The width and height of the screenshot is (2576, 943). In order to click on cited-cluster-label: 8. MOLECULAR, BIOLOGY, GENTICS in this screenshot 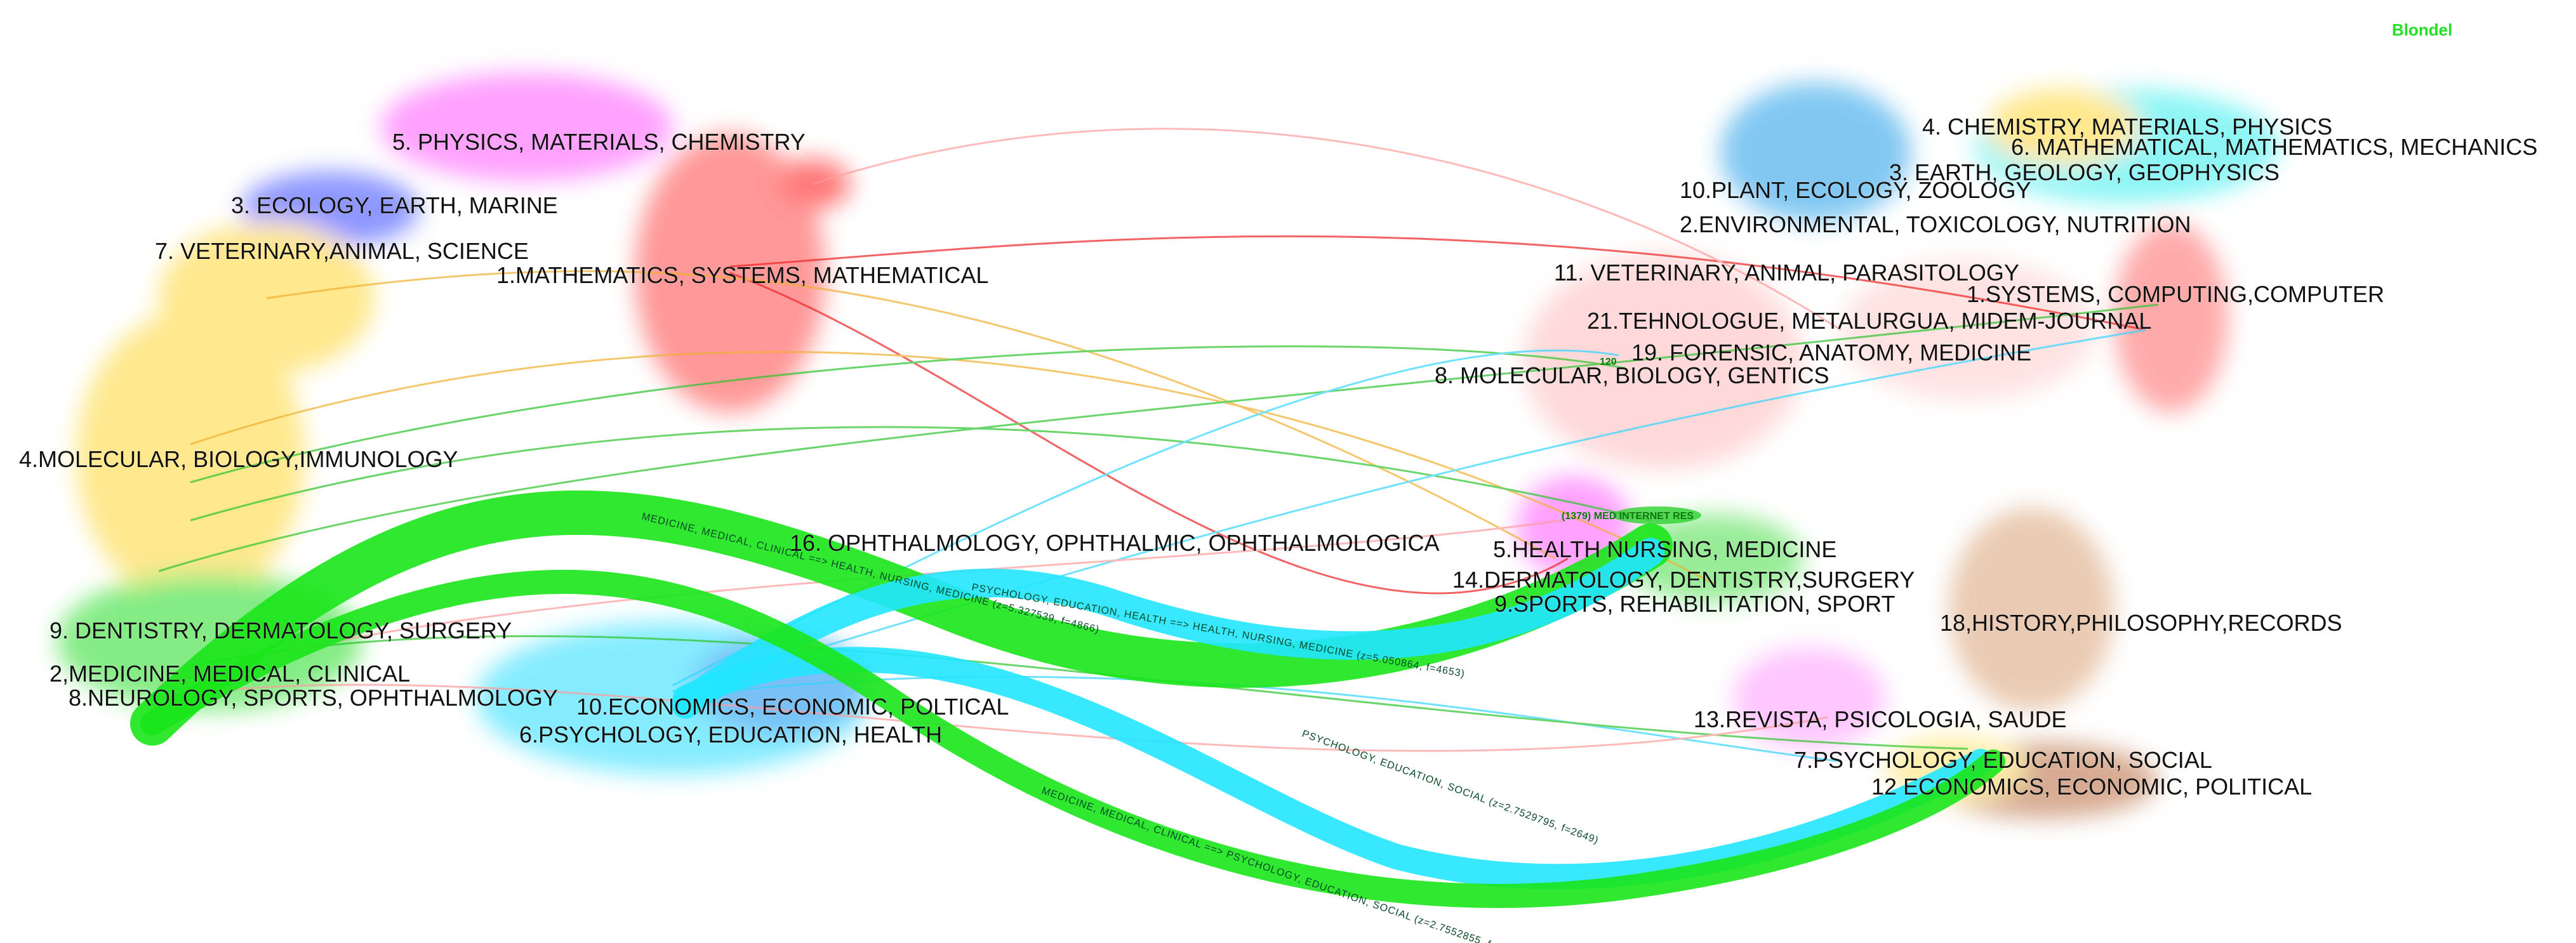, I will do `click(1632, 375)`.